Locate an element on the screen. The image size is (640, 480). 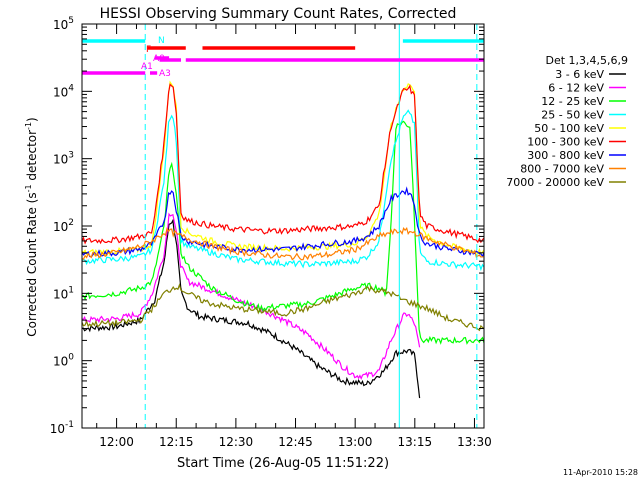
state-bar-label-N: N is located at coordinates (161, 41).